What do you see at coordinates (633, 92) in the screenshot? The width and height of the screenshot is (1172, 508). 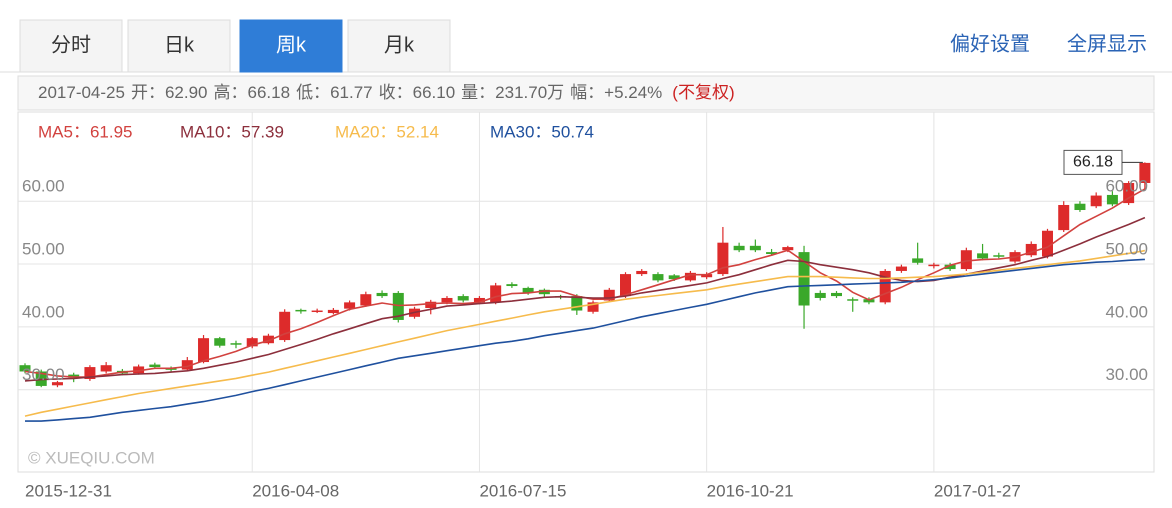 I see `info-value: +5.24%` at bounding box center [633, 92].